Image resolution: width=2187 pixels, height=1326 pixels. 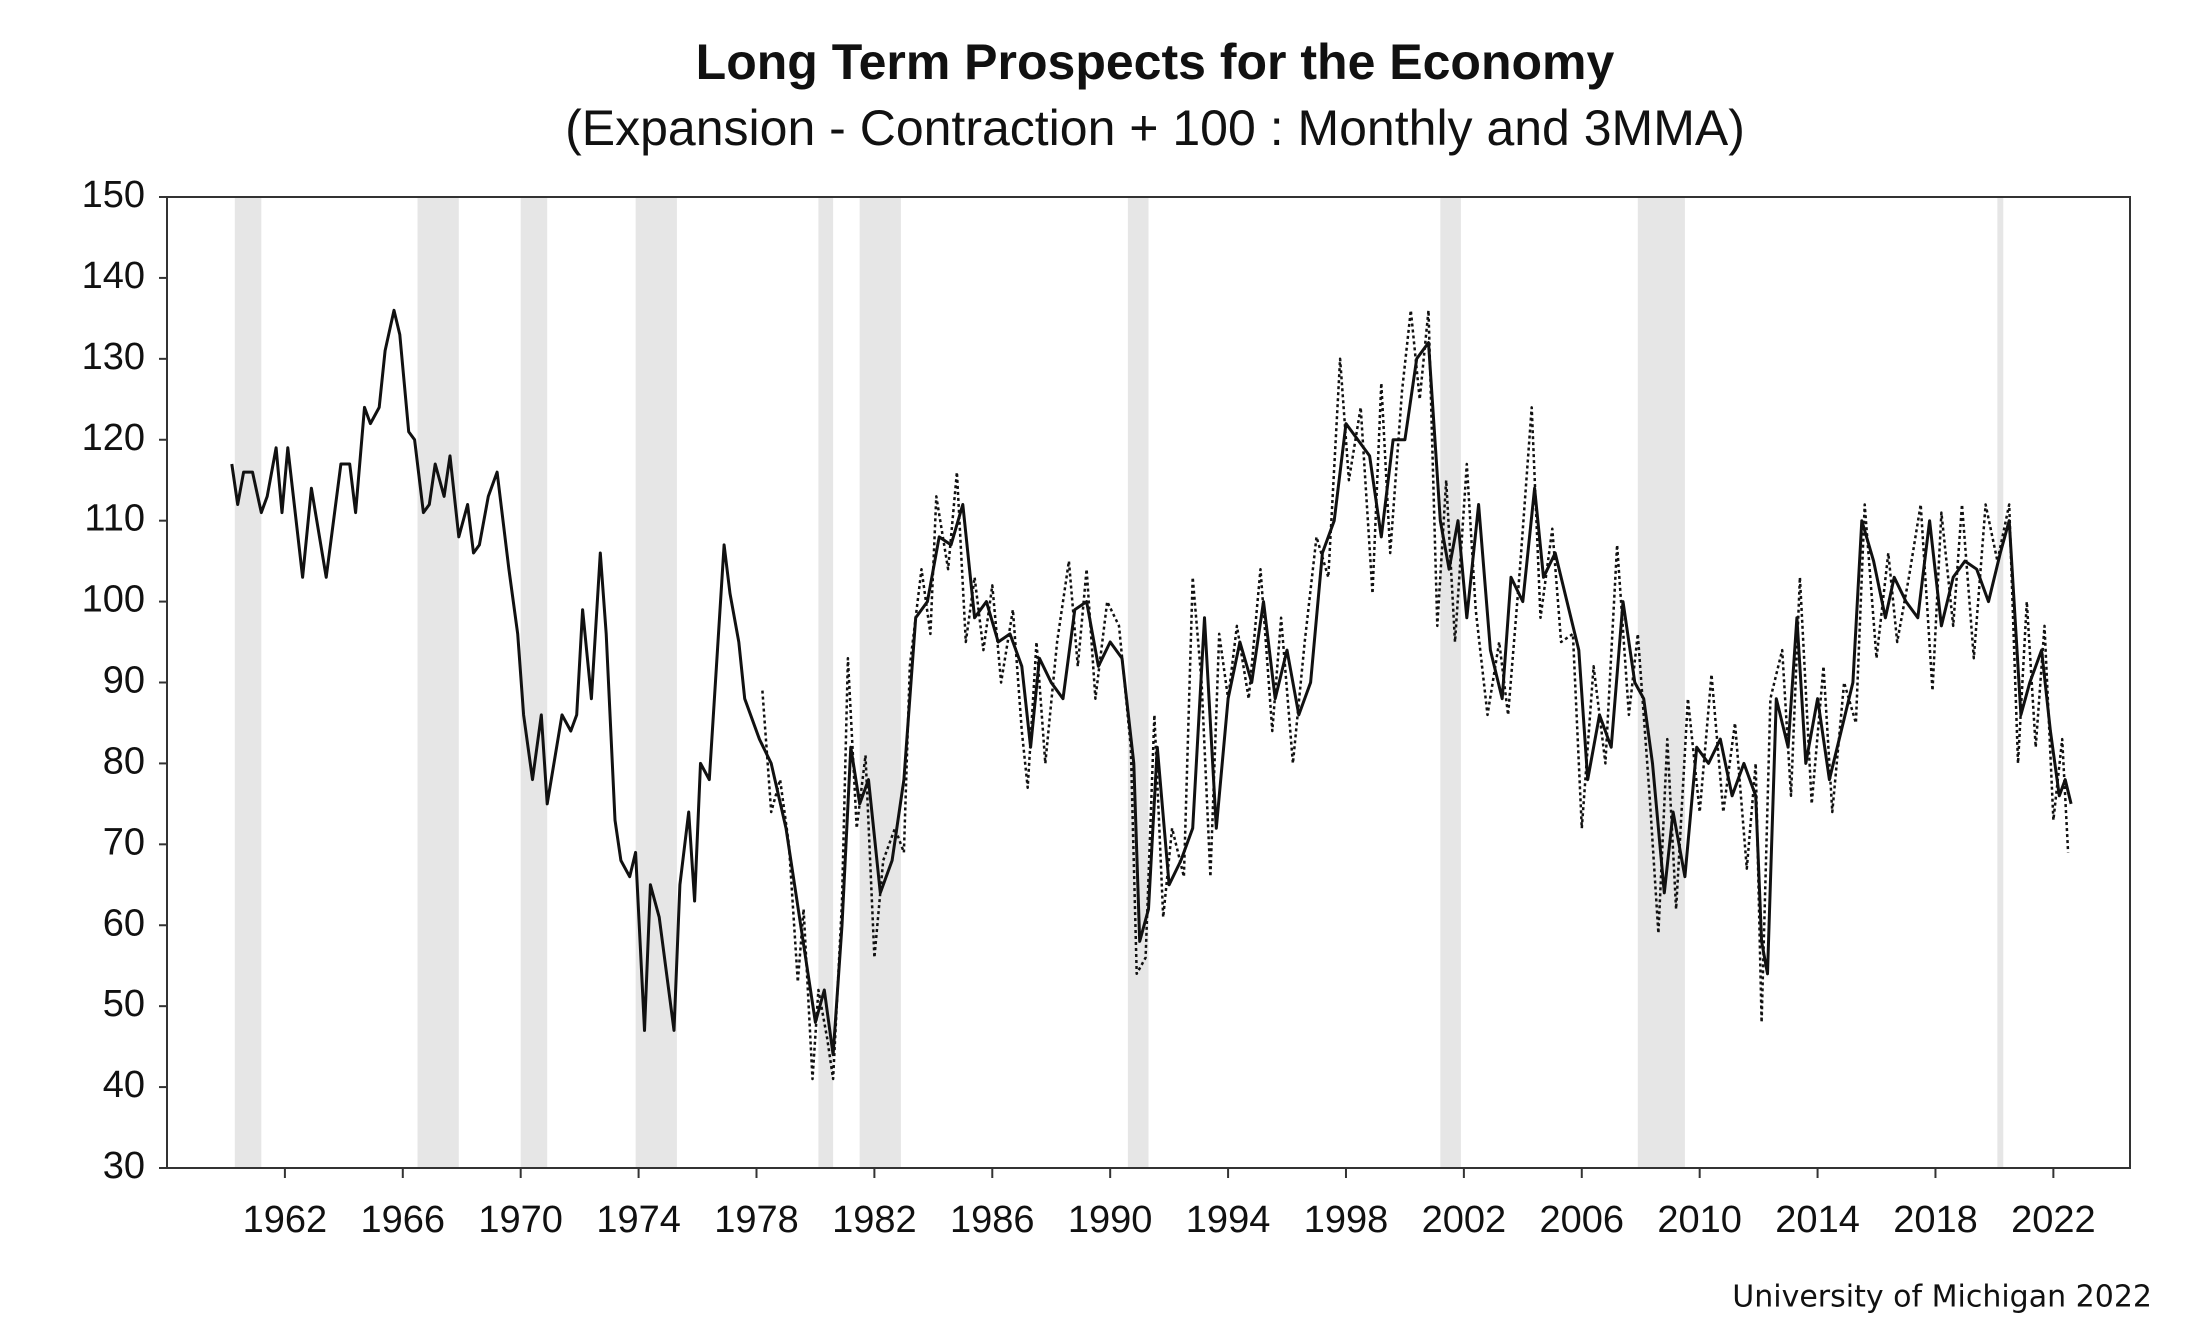 I want to click on source-note: University of Michigan 2022, so click(x=1942, y=1297).